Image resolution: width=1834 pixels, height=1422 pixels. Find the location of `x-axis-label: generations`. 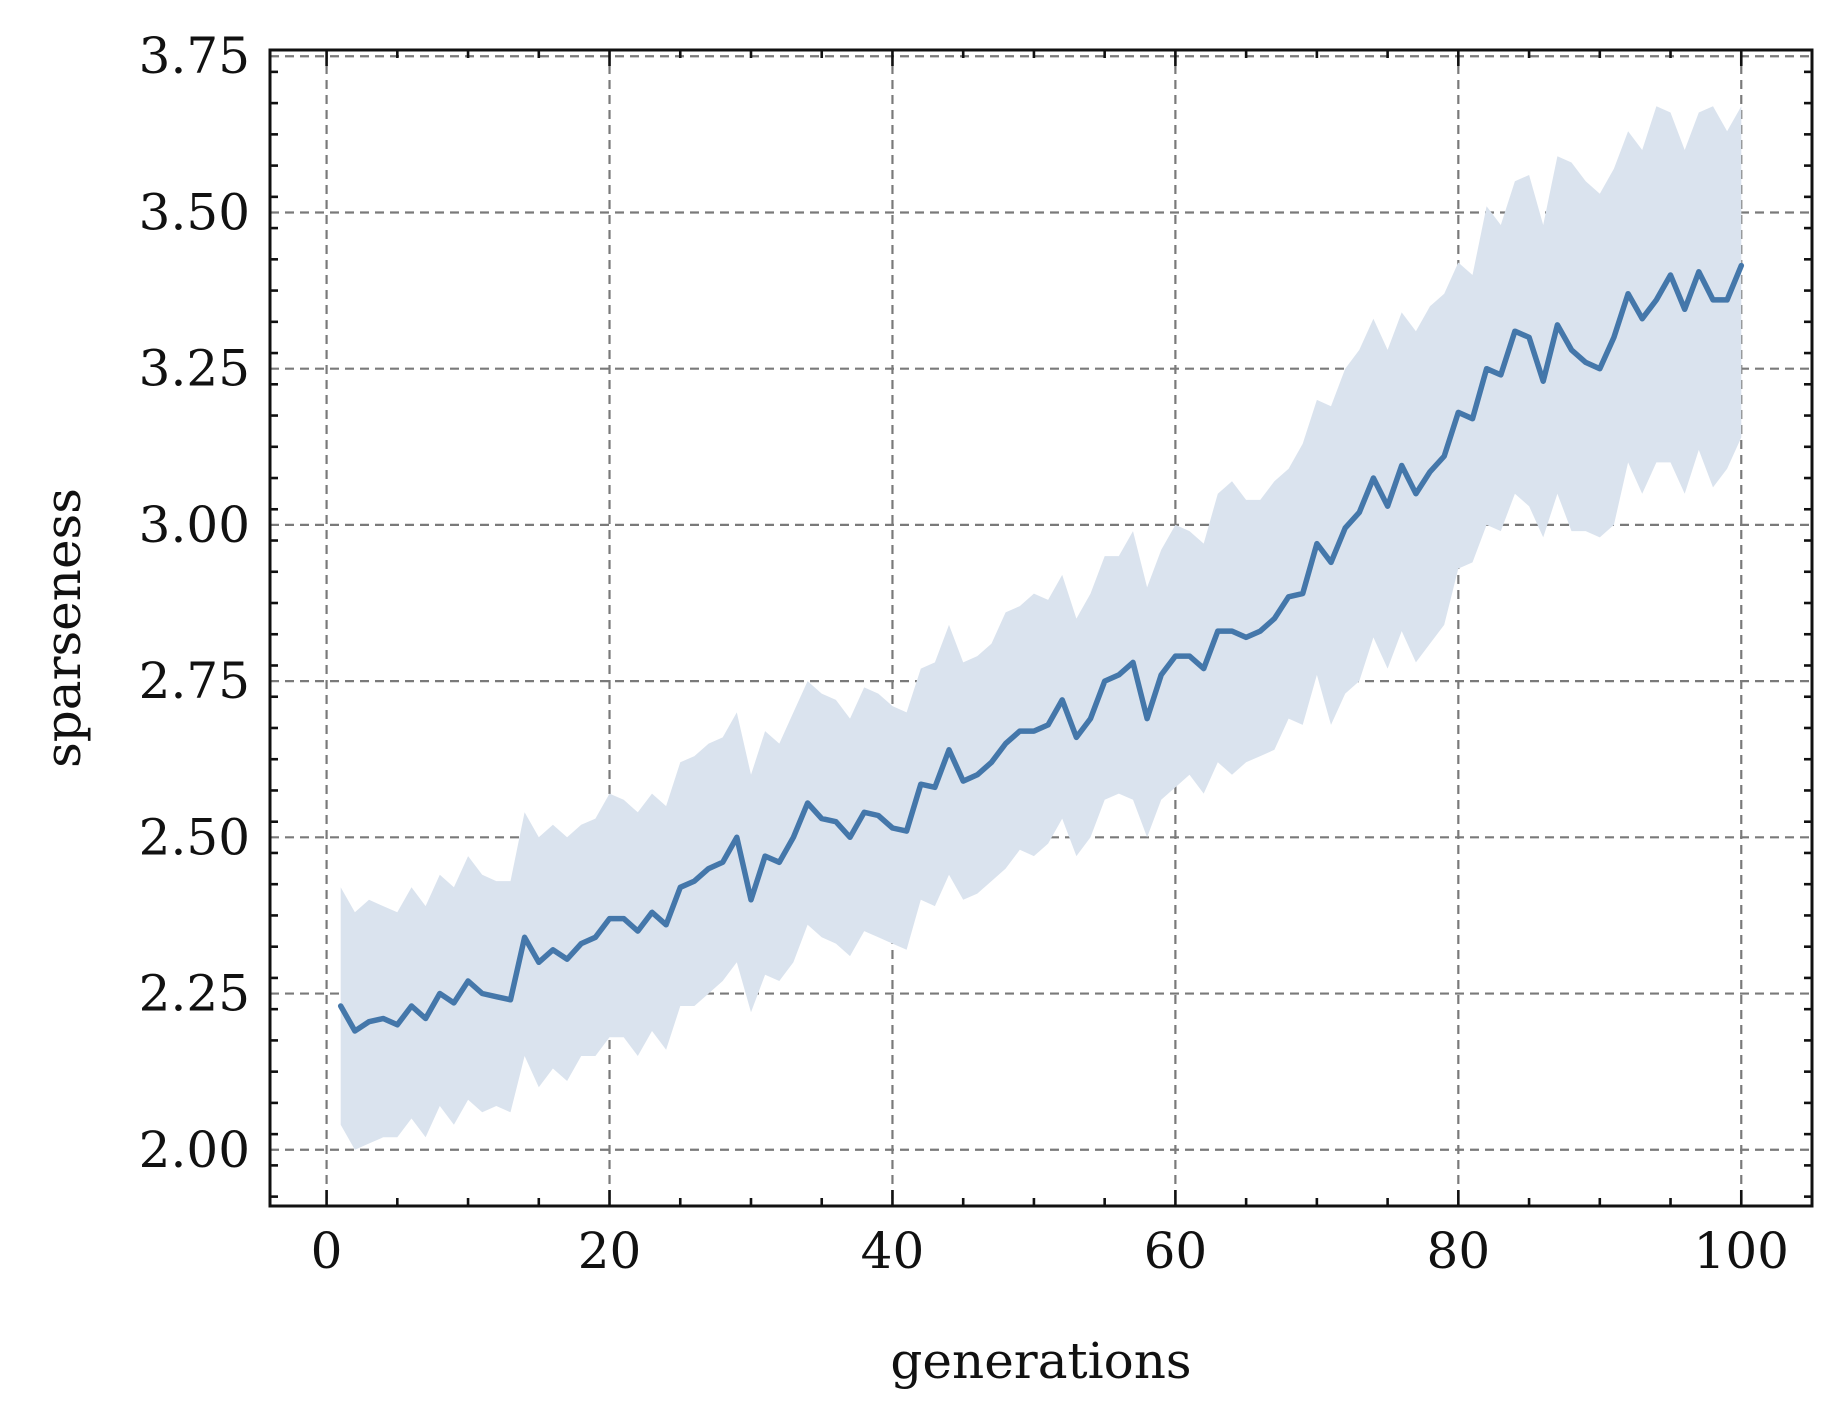

x-axis-label: generations is located at coordinates (1040, 1361).